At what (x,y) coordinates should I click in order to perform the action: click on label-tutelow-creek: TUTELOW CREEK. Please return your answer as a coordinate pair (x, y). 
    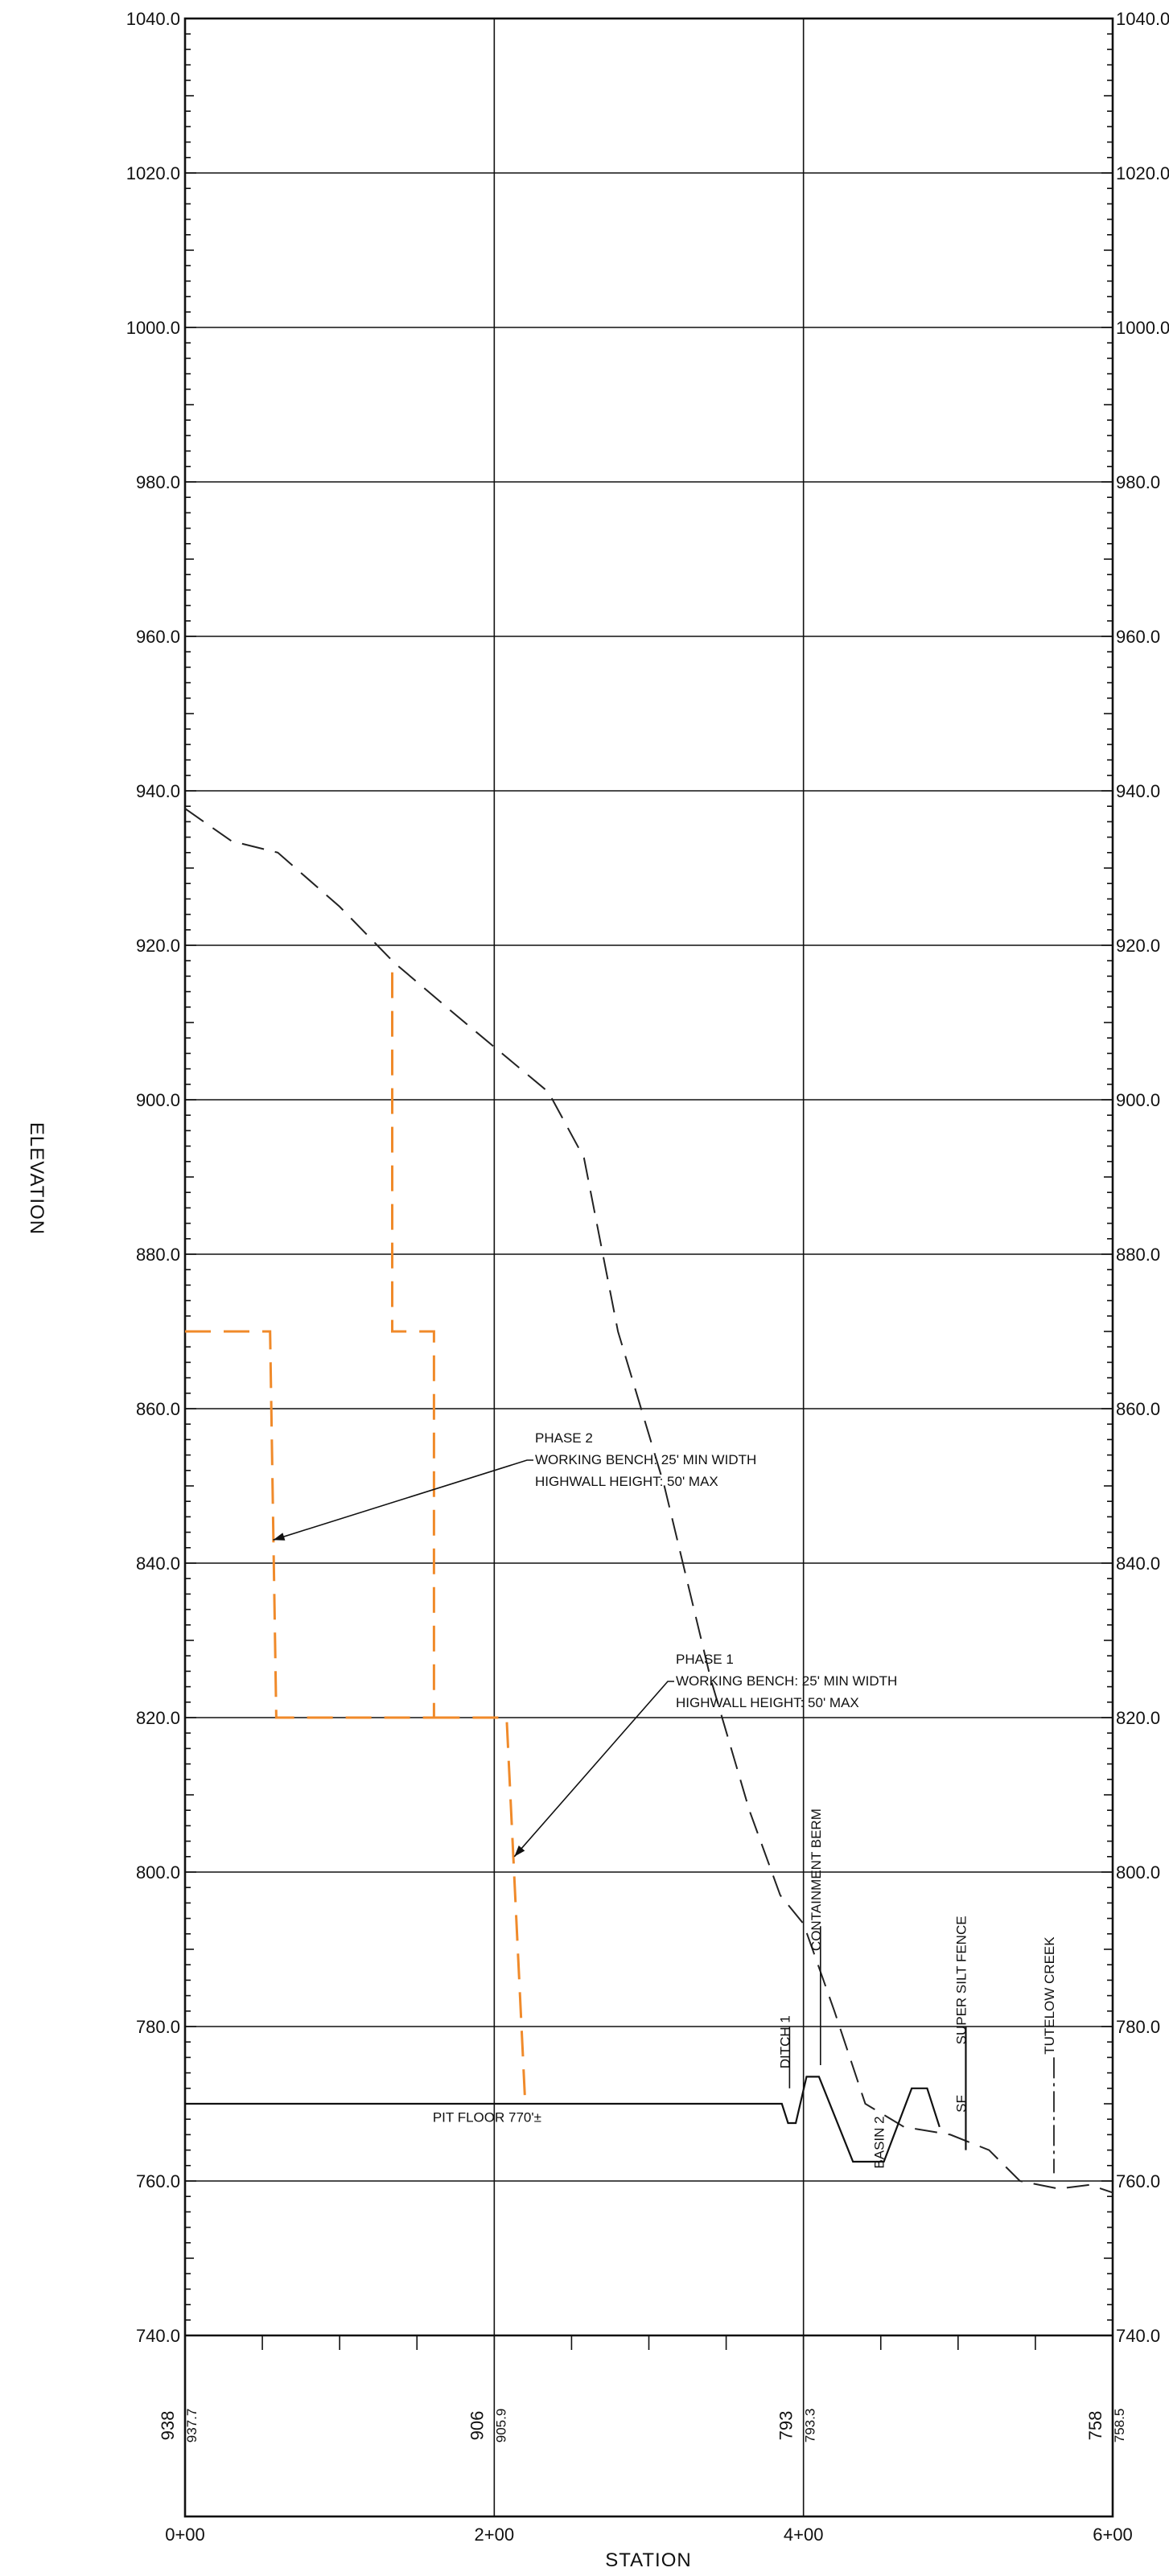
    Looking at the image, I should click on (1049, 1995).